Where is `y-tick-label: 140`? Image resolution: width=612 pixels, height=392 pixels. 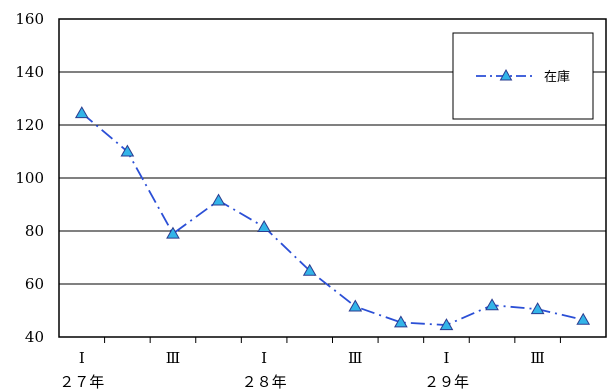 y-tick-label: 140 is located at coordinates (29, 72).